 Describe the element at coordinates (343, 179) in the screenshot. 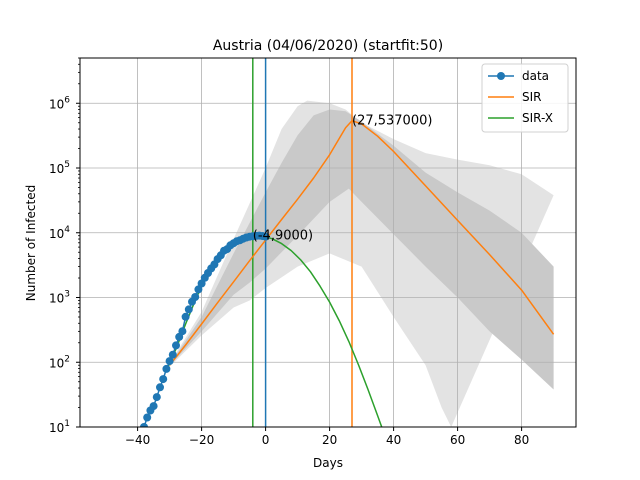

I see `annotations: (27,537000) (-4,9000)` at that location.